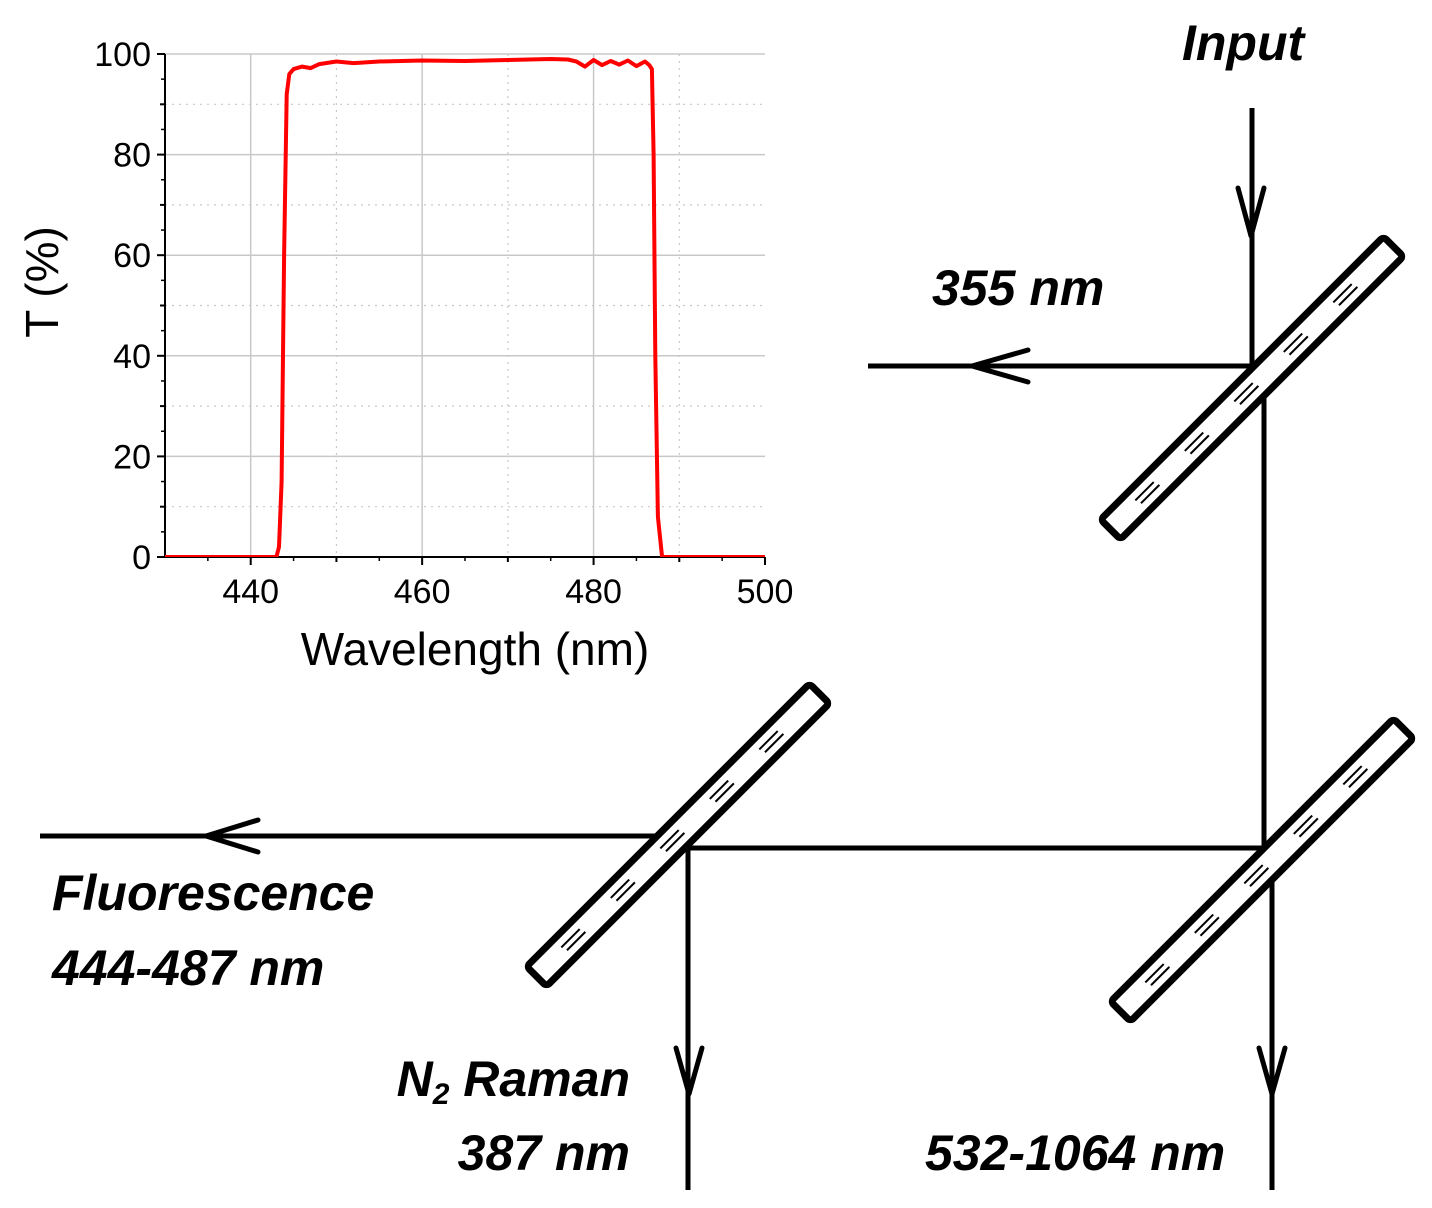  Describe the element at coordinates (187, 968) in the screenshot. I see `fluorescence-label-line2: 444-487 nm` at that location.